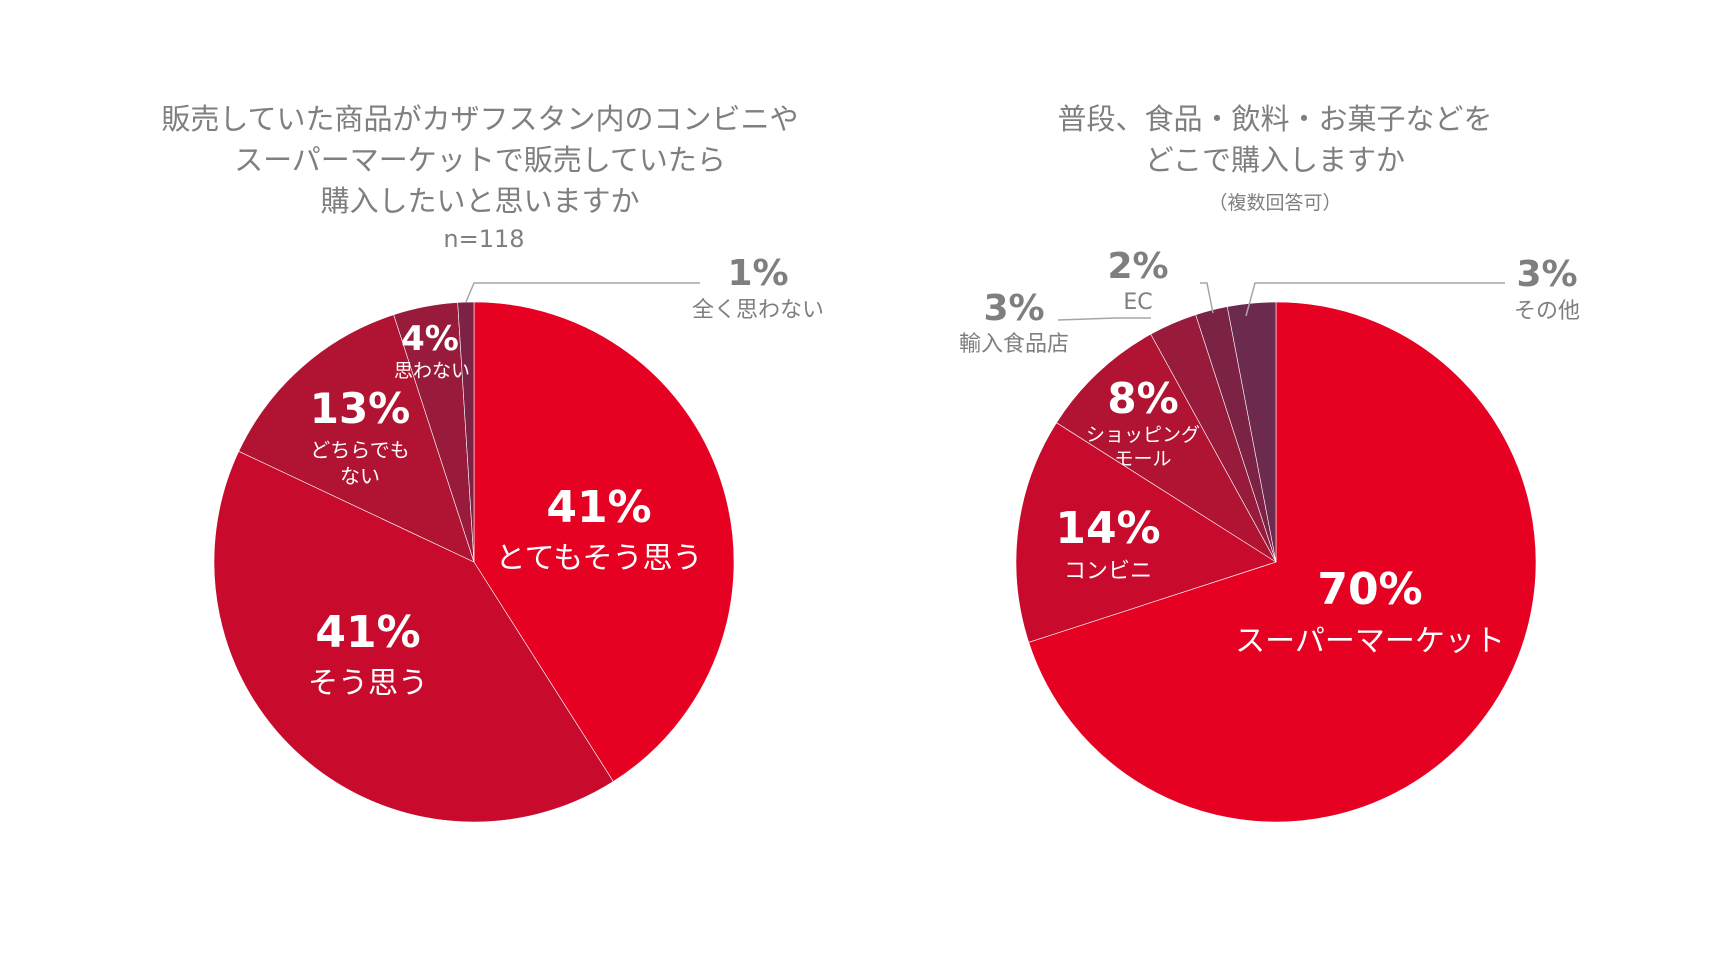 The width and height of the screenshot is (1710, 963). I want to click on chart-1-title-line-2: スーパーマーケットで販売していたら, so click(480, 160).